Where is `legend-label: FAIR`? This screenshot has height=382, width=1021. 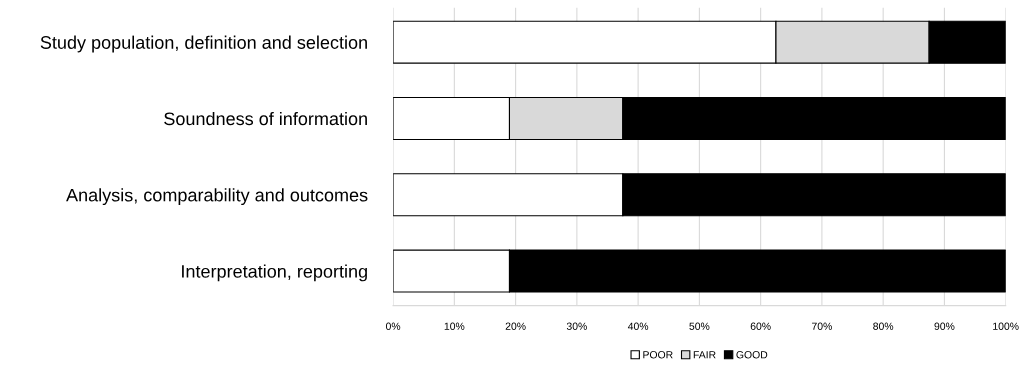 legend-label: FAIR is located at coordinates (704, 355).